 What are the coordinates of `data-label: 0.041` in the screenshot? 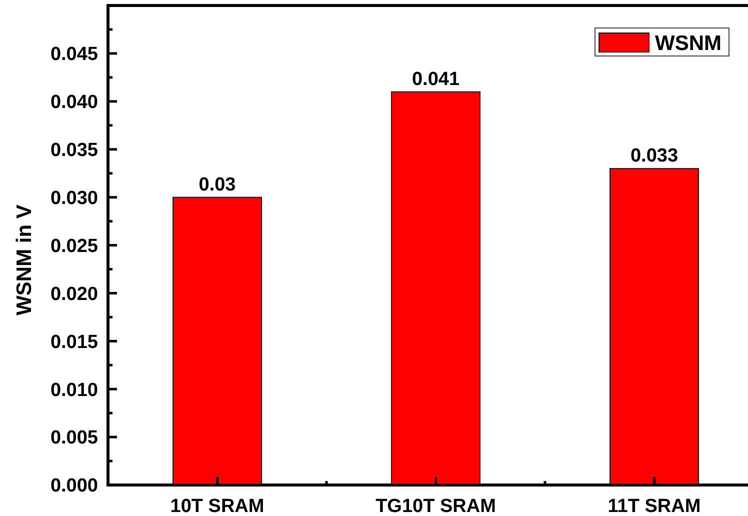 It's located at (436, 79).